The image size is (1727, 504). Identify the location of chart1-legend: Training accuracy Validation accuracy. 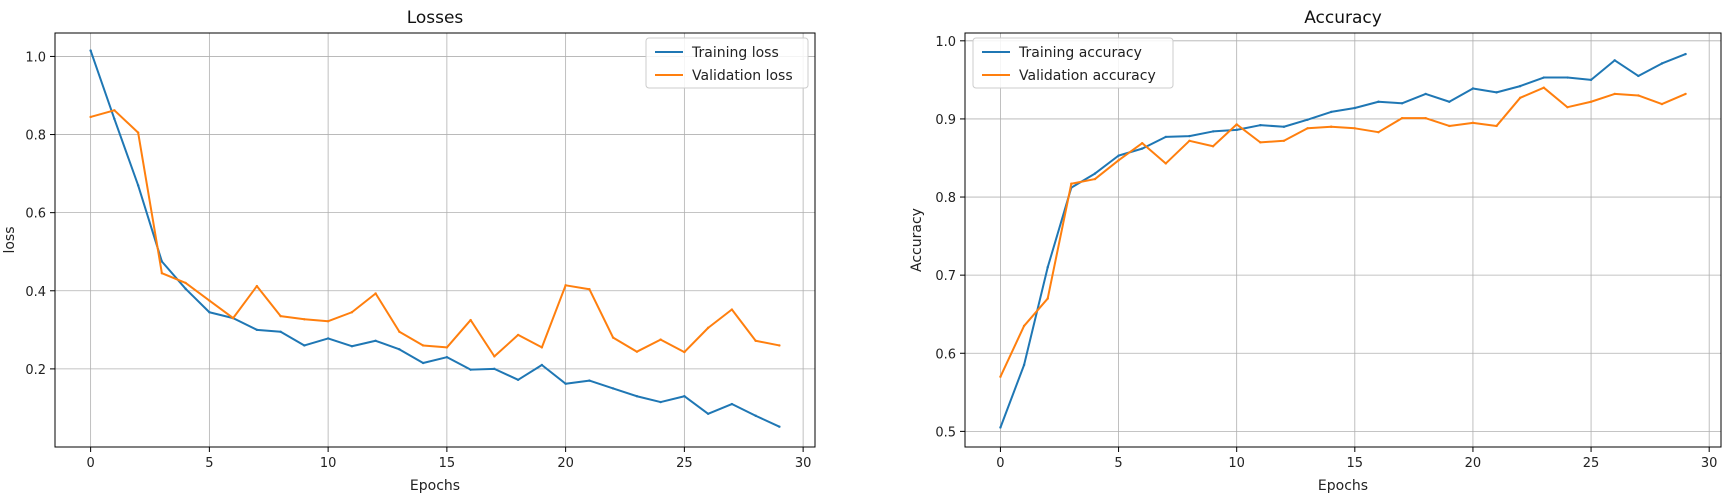
(1073, 63).